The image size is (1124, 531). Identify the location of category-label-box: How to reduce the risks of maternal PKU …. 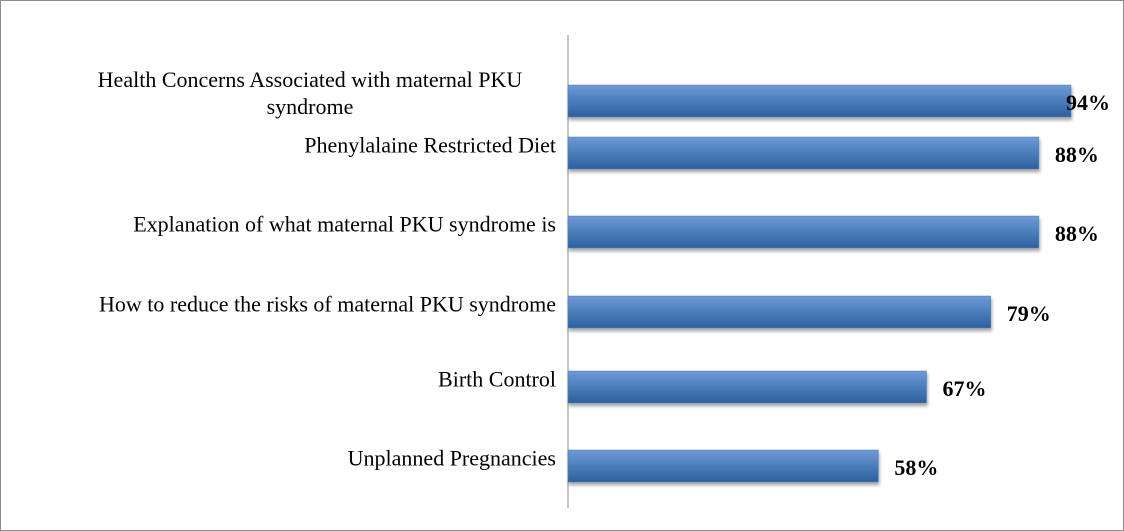
(306, 304).